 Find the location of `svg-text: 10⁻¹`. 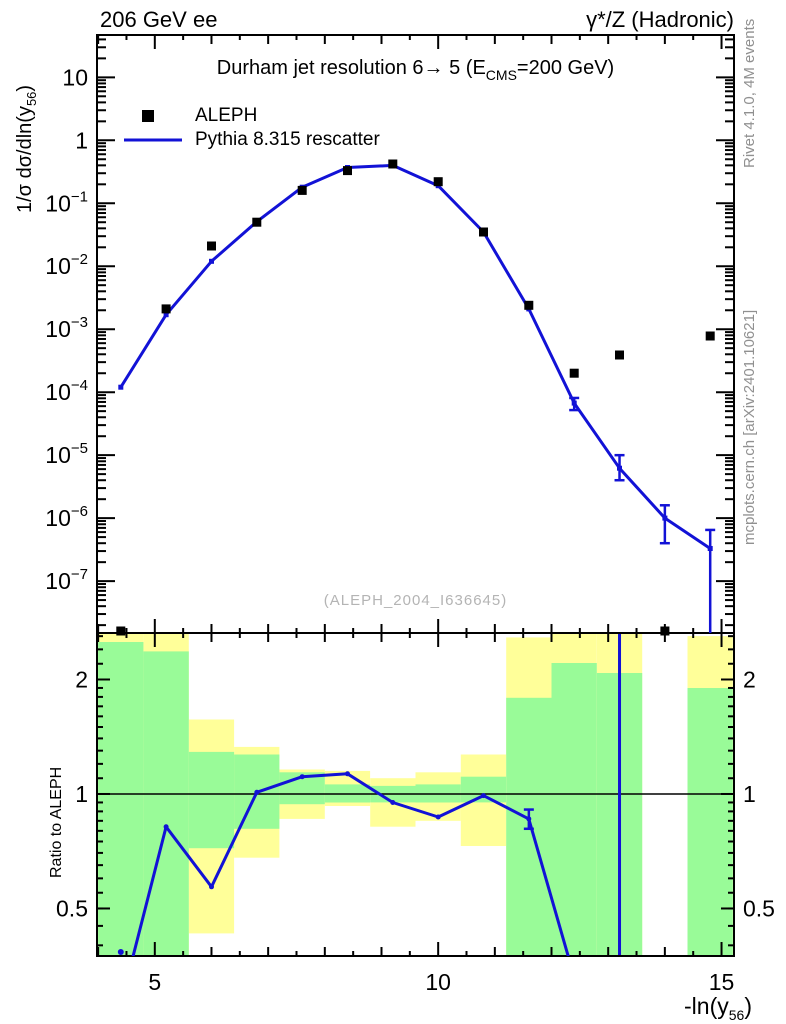

svg-text: 10⁻¹ is located at coordinates (66, 202).